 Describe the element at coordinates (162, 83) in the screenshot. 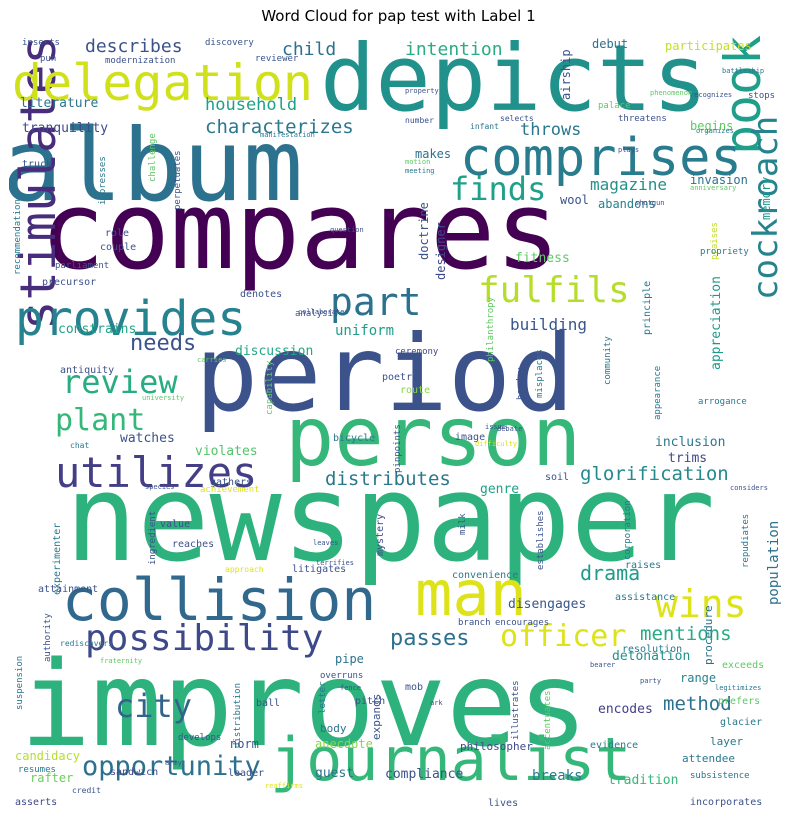

I see `word-delegation: delegation` at that location.